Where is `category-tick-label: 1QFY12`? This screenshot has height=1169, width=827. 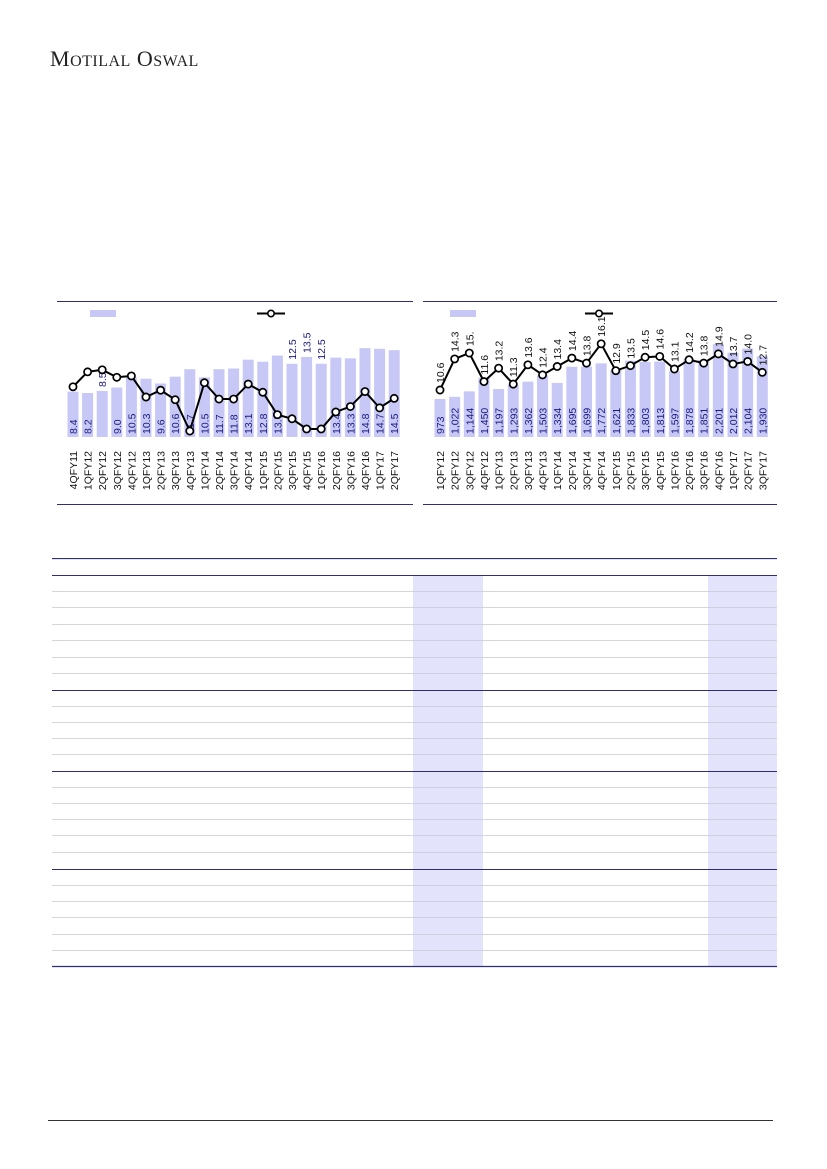 category-tick-label: 1QFY12 is located at coordinates (89, 470).